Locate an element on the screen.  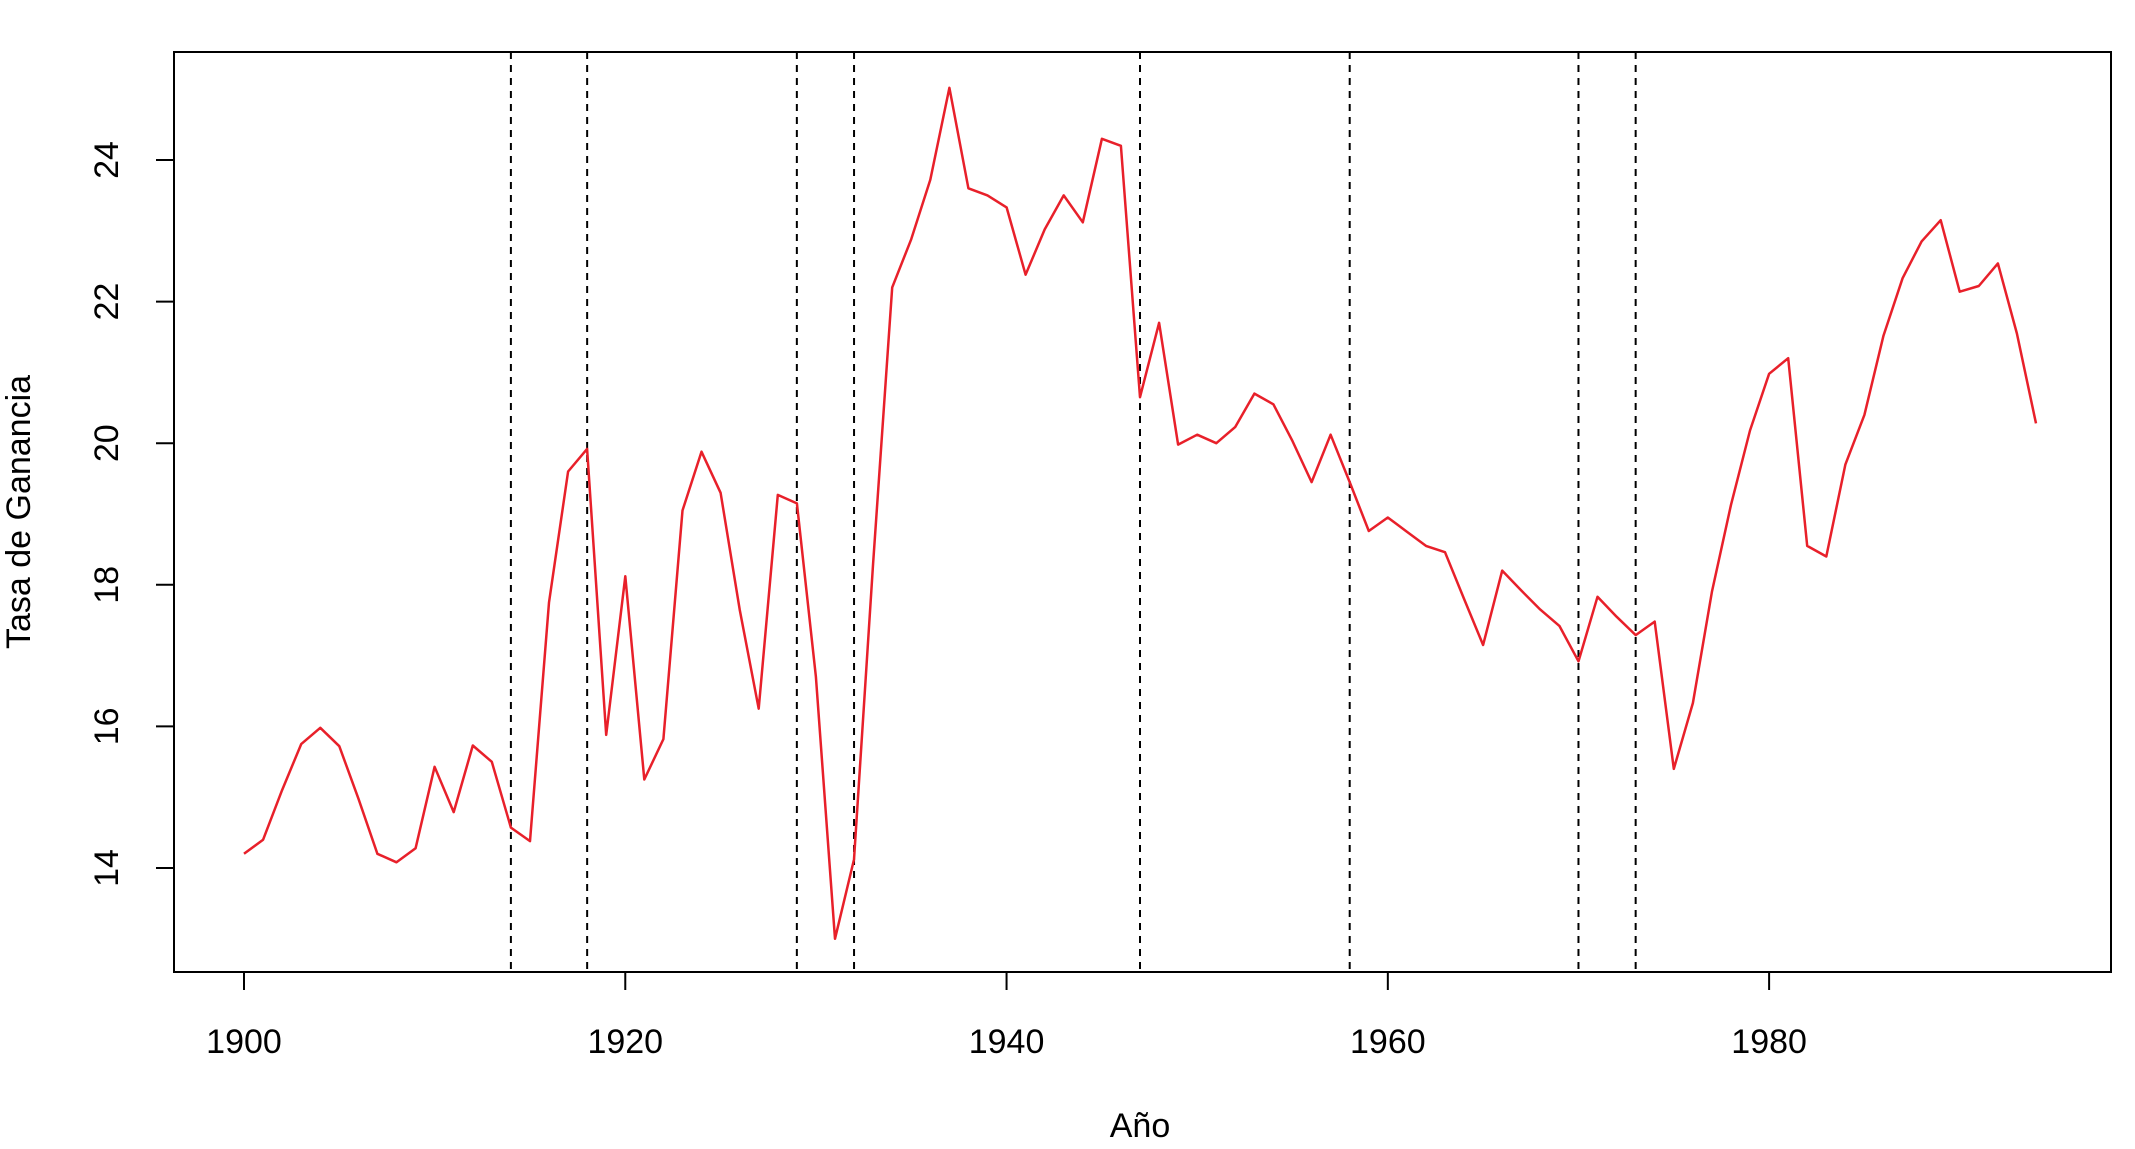
x-tick-label-1920: 1920 is located at coordinates (625, 1042).